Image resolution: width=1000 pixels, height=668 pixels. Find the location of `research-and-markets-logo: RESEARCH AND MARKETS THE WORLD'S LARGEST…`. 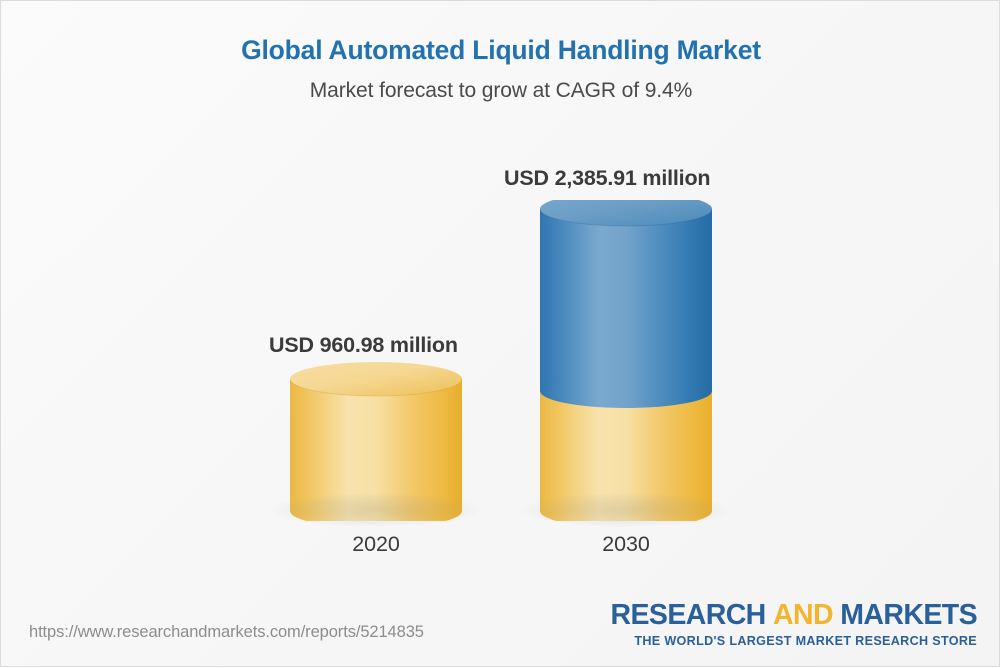

research-and-markets-logo: RESEARCH AND MARKETS THE WORLD'S LARGEST… is located at coordinates (794, 623).